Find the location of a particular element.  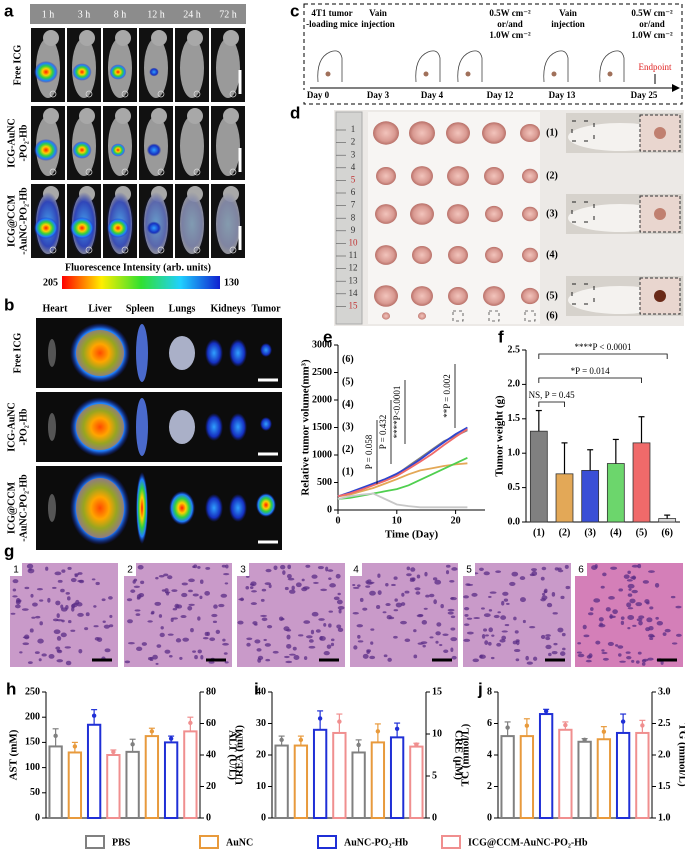

y-tick-label: 80 is located at coordinates (211, 691).